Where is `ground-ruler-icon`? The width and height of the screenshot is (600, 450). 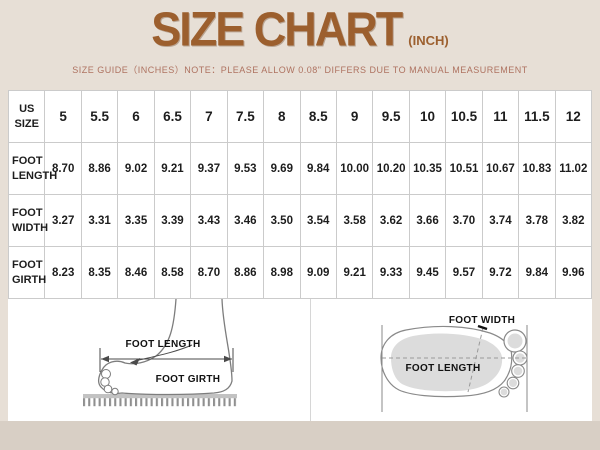 ground-ruler-icon is located at coordinates (160, 400).